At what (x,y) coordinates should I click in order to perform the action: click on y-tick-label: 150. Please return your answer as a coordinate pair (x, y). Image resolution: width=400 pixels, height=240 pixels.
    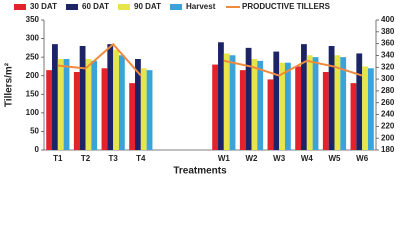
    Looking at the image, I should click on (33, 93).